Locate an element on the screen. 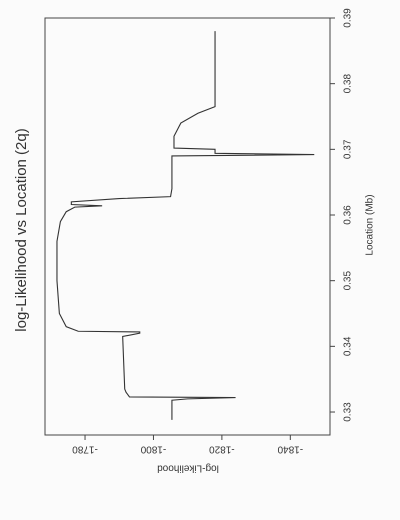 The image size is (400, 520). x-tick-label: 0.35 is located at coordinates (348, 281).